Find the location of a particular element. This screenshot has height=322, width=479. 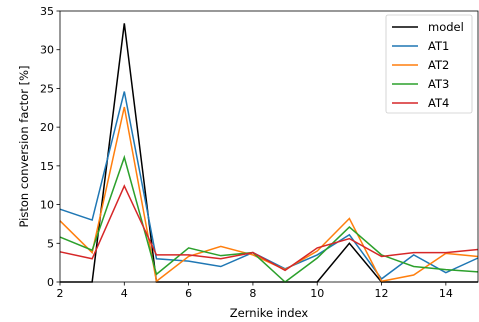

x-tick-label: 4 is located at coordinates (124, 293).